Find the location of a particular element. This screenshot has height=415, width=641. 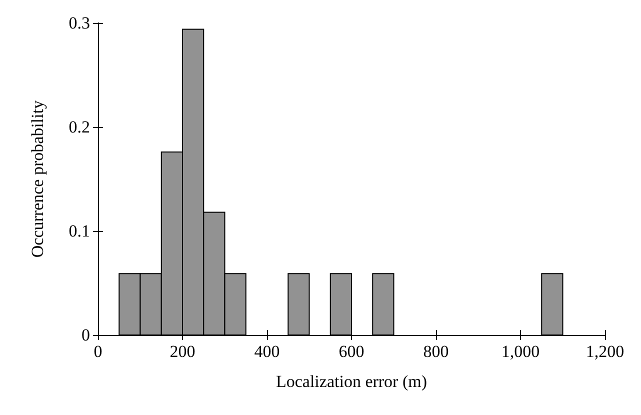

x-axis-title: Localization error (m) is located at coordinates (352, 381).